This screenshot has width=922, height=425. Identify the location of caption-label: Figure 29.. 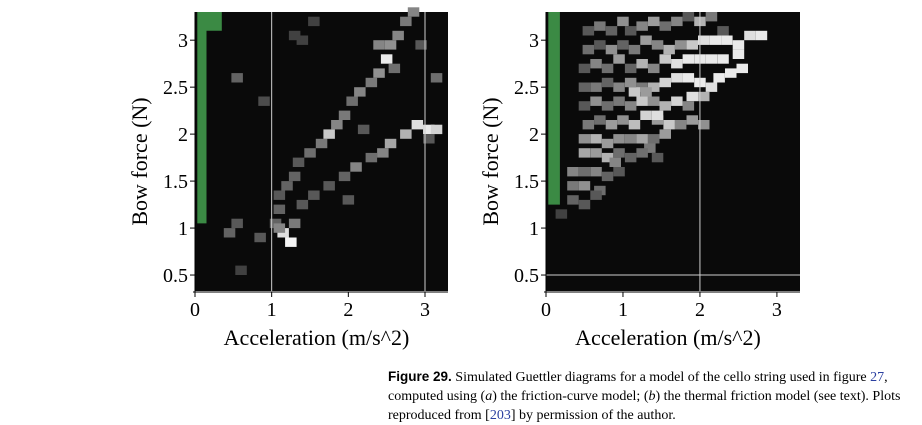
(420, 376).